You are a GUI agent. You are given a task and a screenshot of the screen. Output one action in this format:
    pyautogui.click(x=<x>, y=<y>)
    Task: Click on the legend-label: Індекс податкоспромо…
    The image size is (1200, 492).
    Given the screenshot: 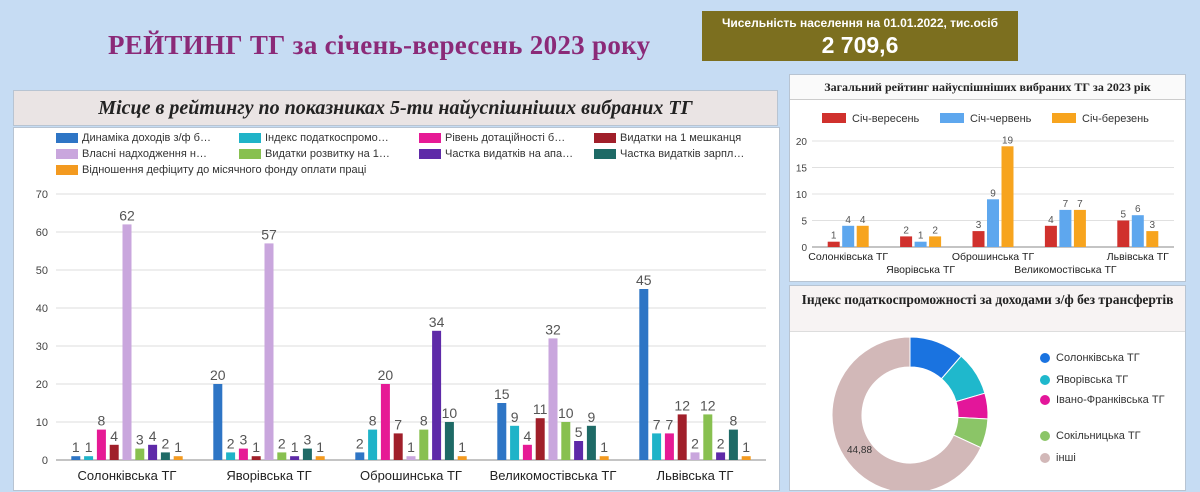 What is the action you would take?
    pyautogui.click(x=327, y=138)
    